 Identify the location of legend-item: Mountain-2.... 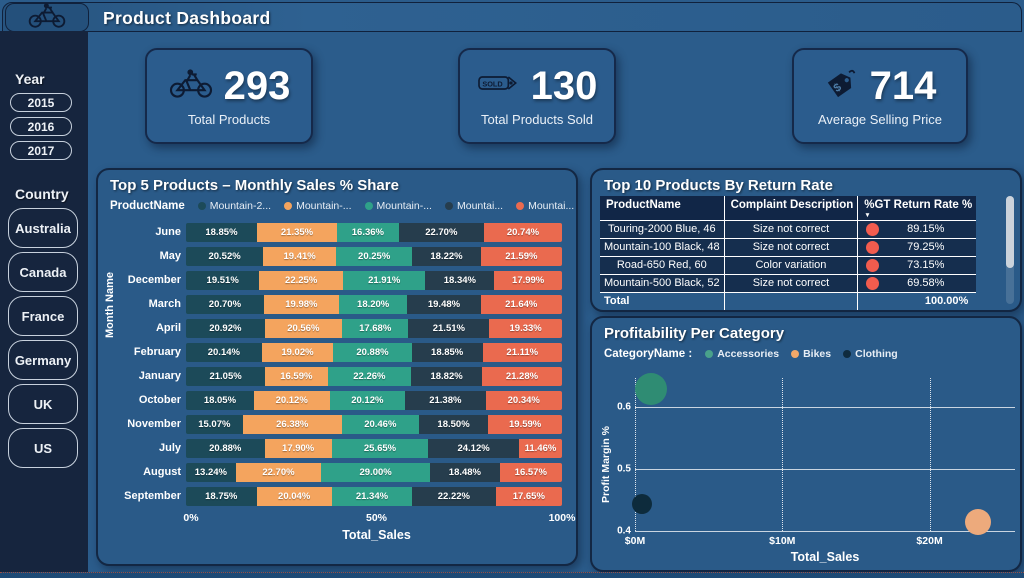
(234, 206).